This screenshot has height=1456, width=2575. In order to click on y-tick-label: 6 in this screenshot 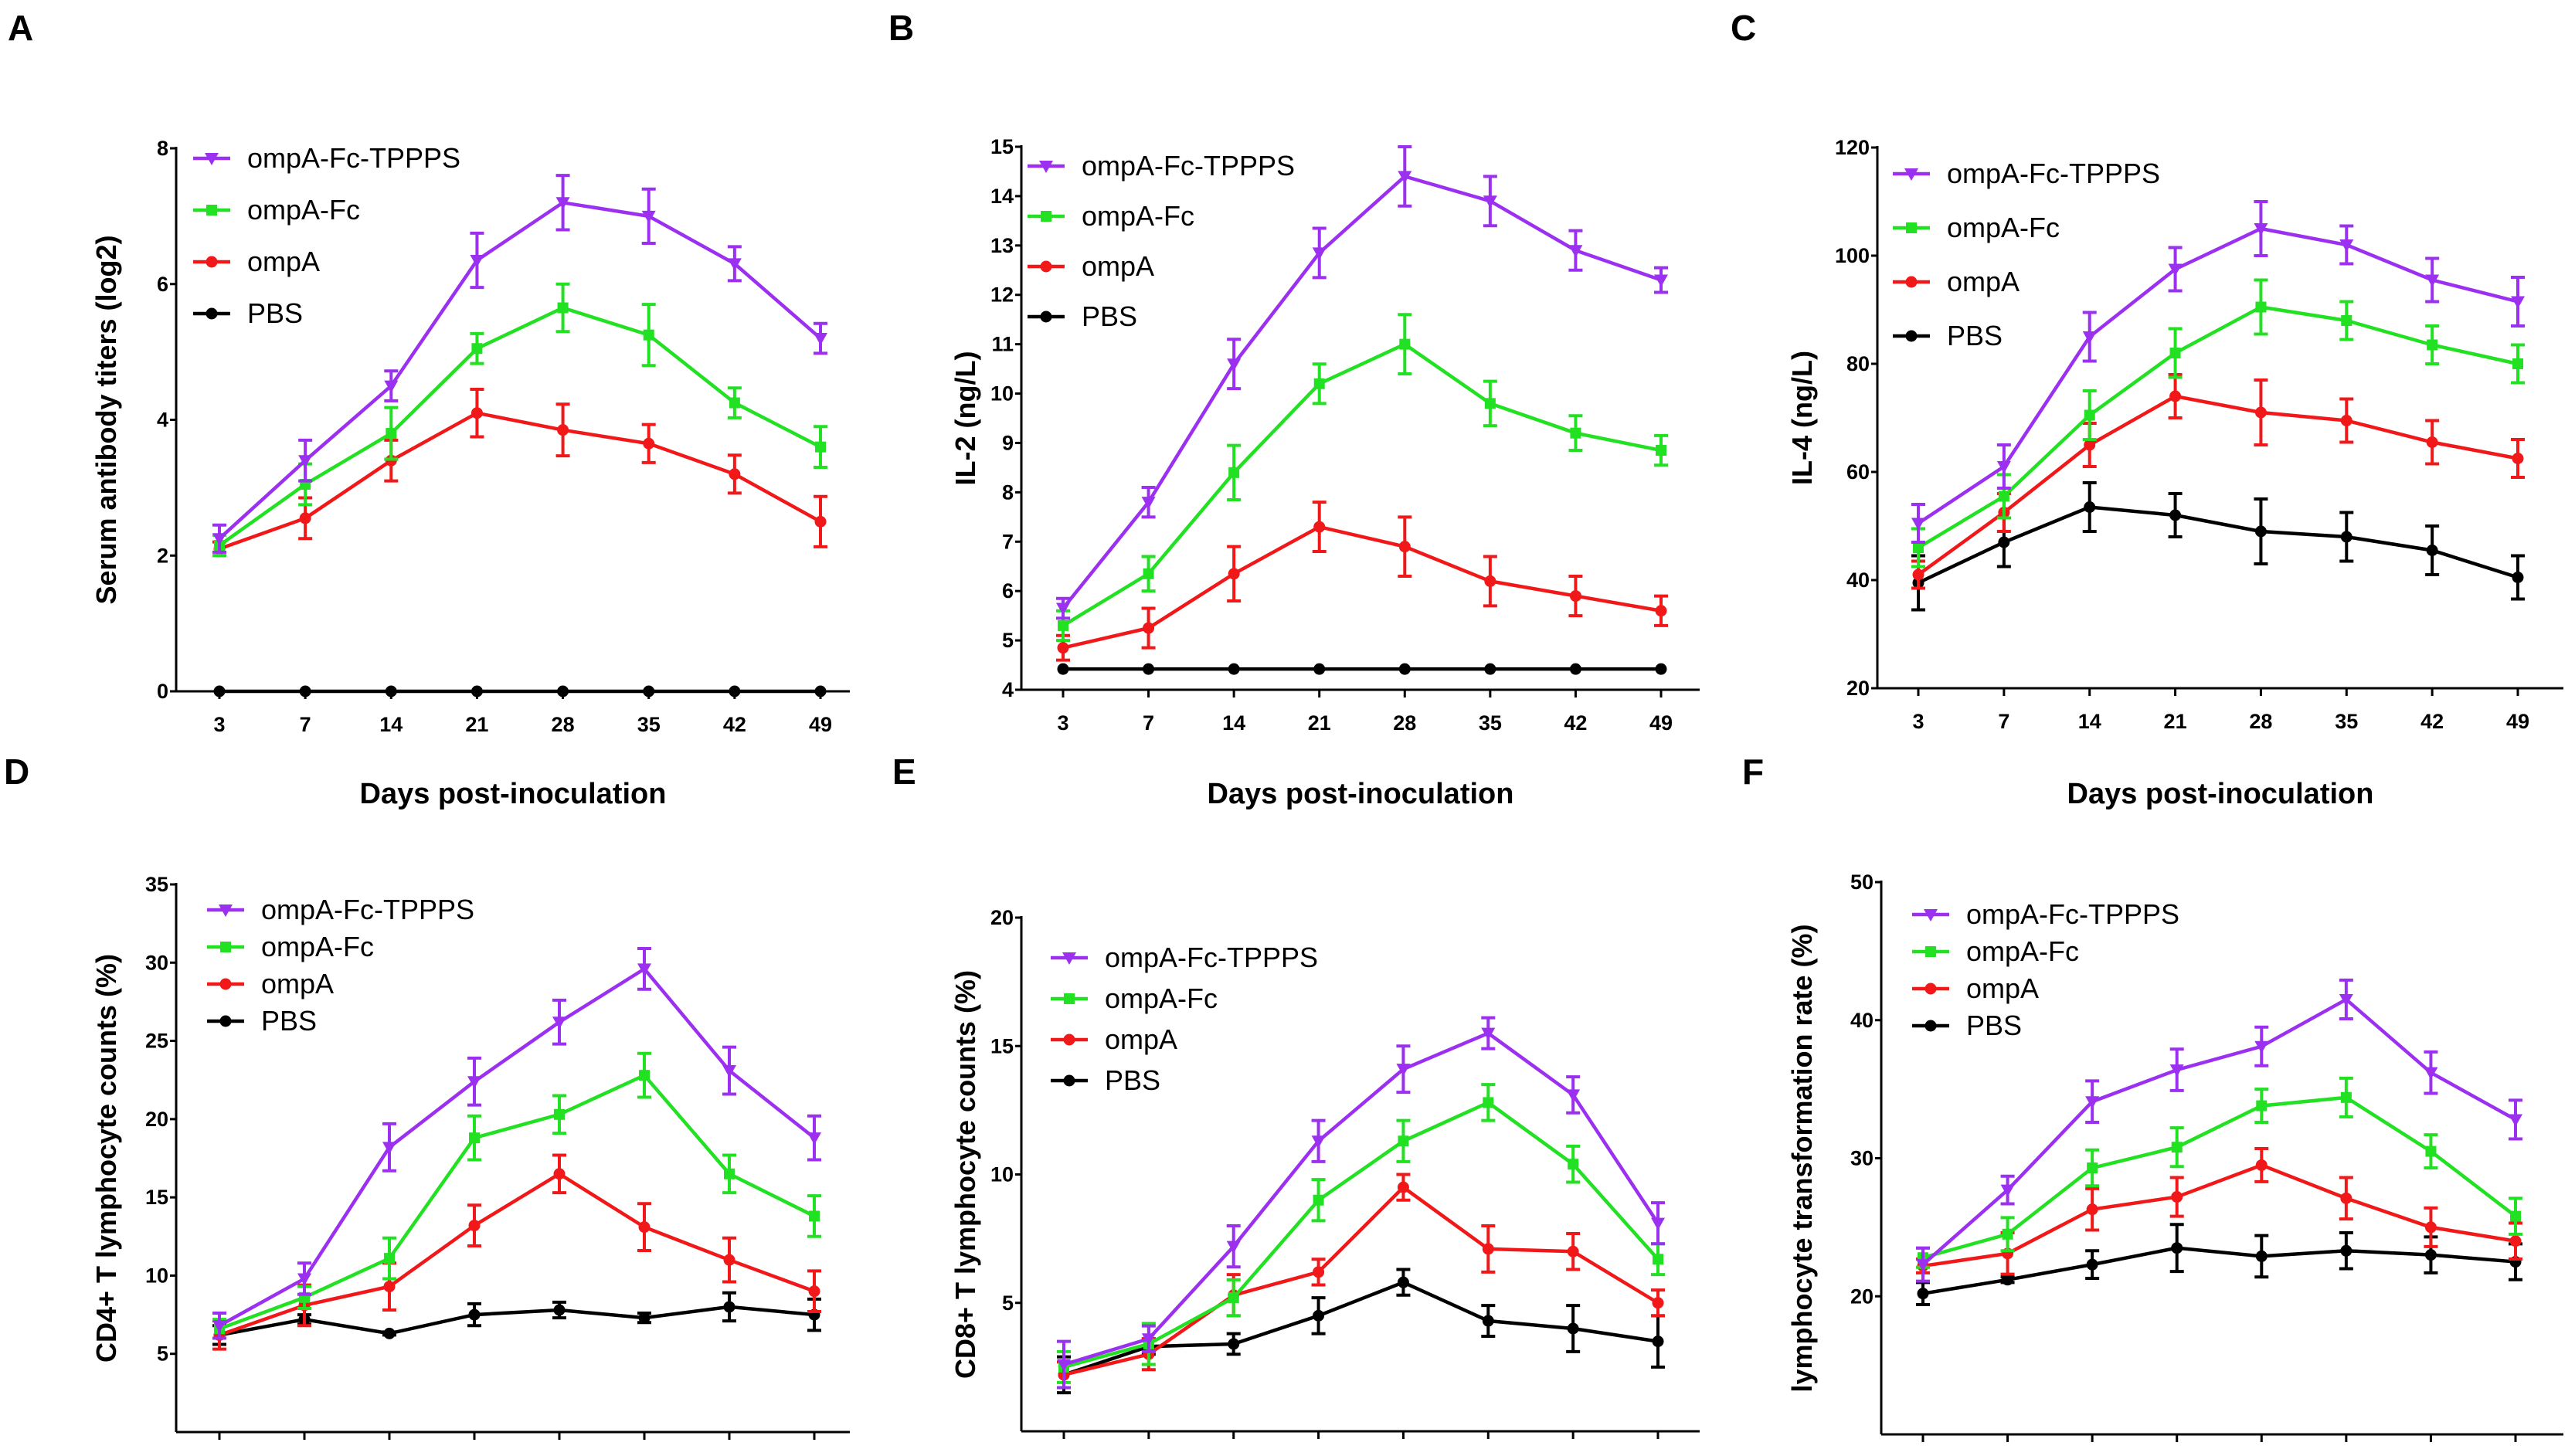, I will do `click(1008, 590)`.